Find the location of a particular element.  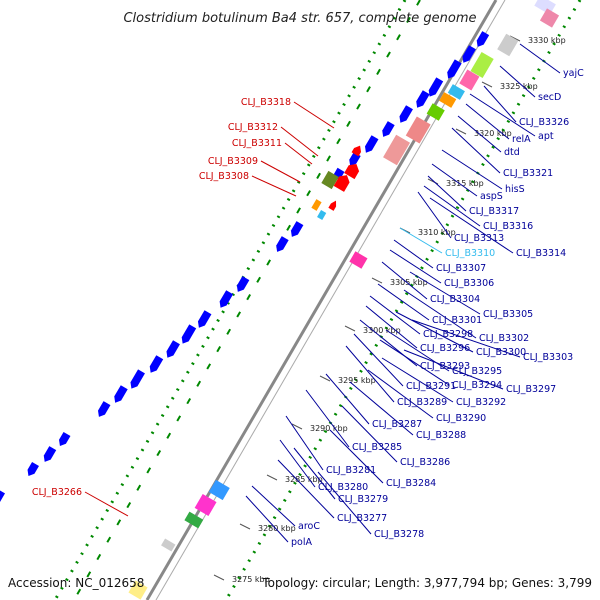

gene-label: CLJ_B3306 is located at coordinates (469, 283).